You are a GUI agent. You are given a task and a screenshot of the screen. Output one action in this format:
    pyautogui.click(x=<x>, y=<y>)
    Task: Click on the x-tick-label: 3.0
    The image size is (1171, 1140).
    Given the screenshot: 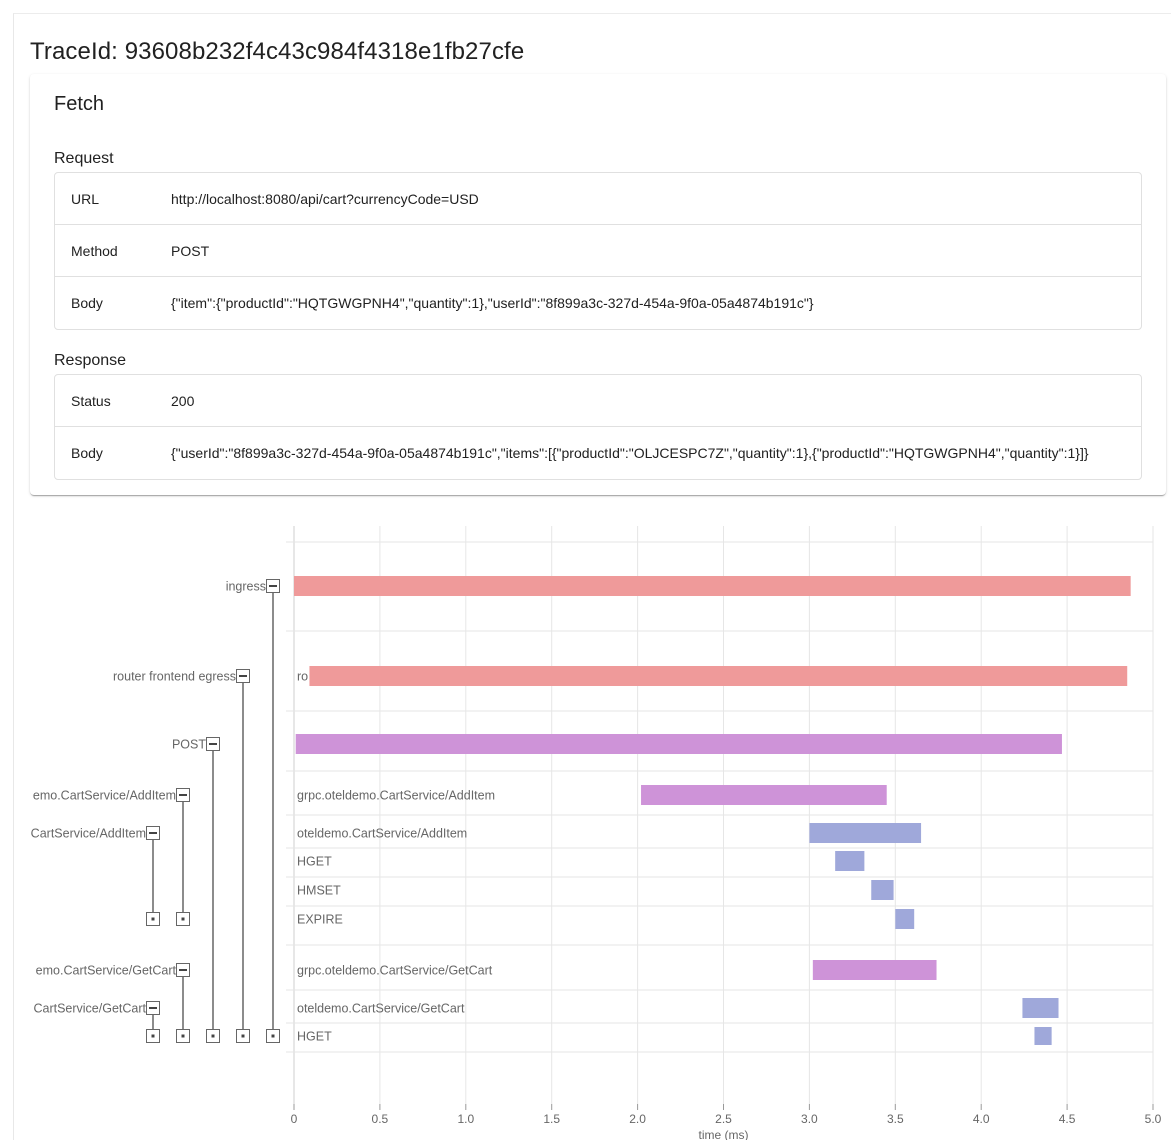 What is the action you would take?
    pyautogui.click(x=809, y=1119)
    